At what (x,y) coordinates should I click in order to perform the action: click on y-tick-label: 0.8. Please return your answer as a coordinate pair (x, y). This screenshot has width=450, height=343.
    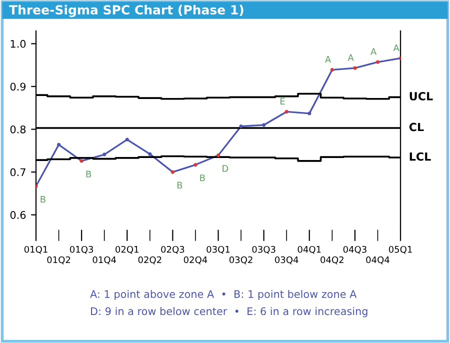
    Looking at the image, I should click on (18, 129).